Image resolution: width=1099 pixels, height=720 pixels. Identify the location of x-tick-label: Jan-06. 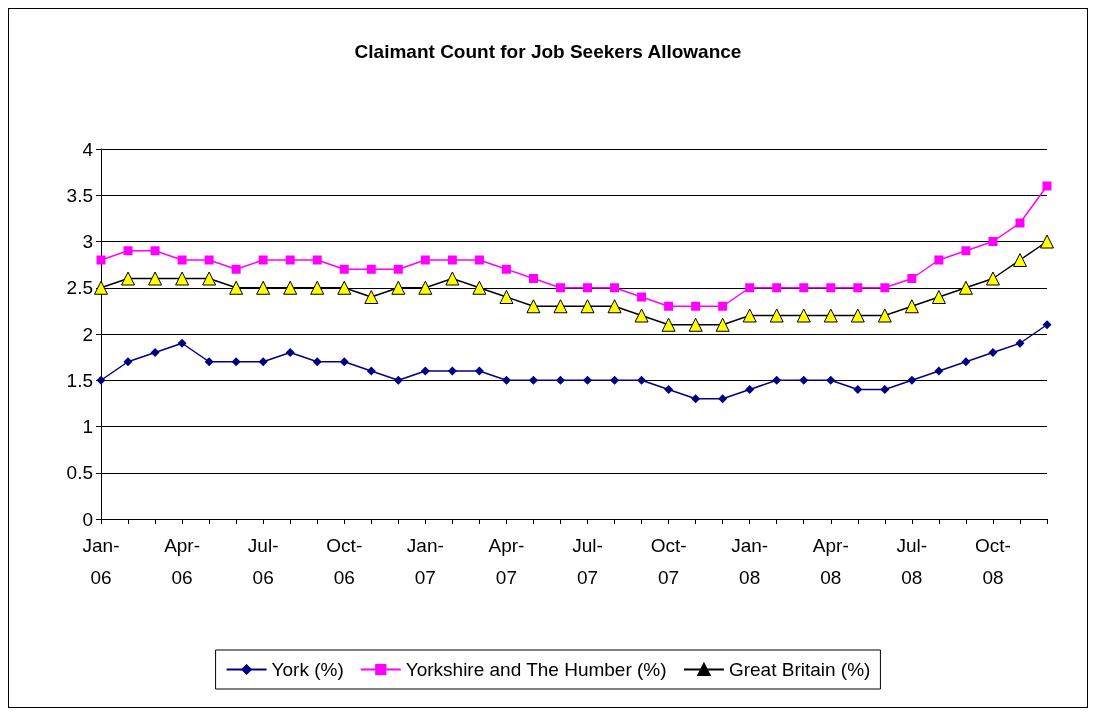
(101, 561).